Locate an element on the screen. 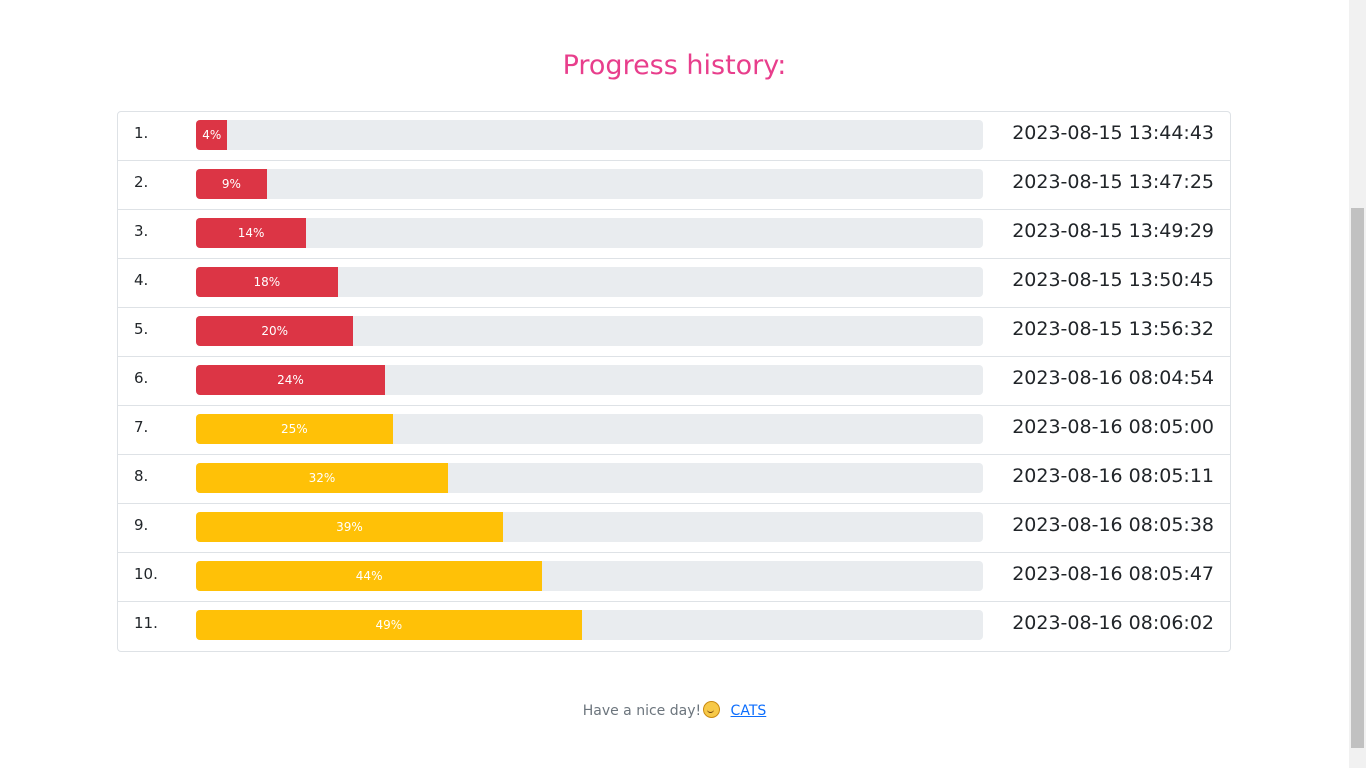  progress-bar-fill: 49% is located at coordinates (389, 625).